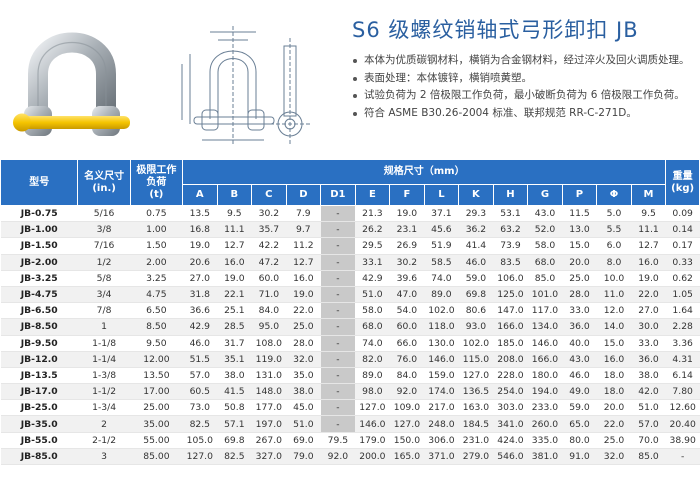 The height and width of the screenshot is (500, 700). What do you see at coordinates (545, 311) in the screenshot?
I see `table-cell: 117.0` at bounding box center [545, 311].